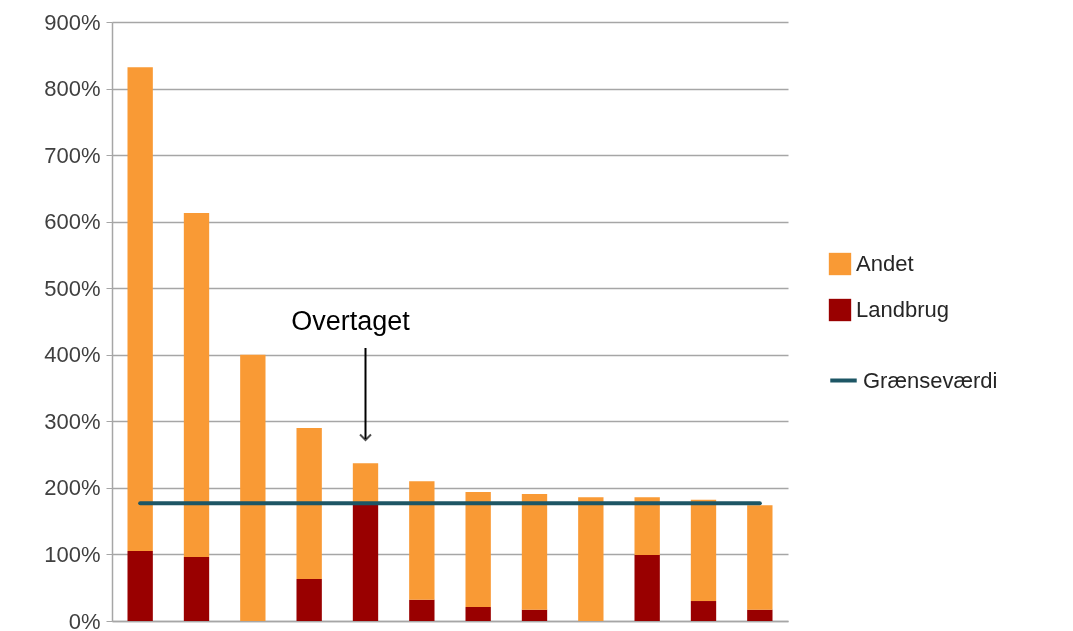 This screenshot has width=1073, height=631. I want to click on y-tick-label: 0%, so click(84, 619).